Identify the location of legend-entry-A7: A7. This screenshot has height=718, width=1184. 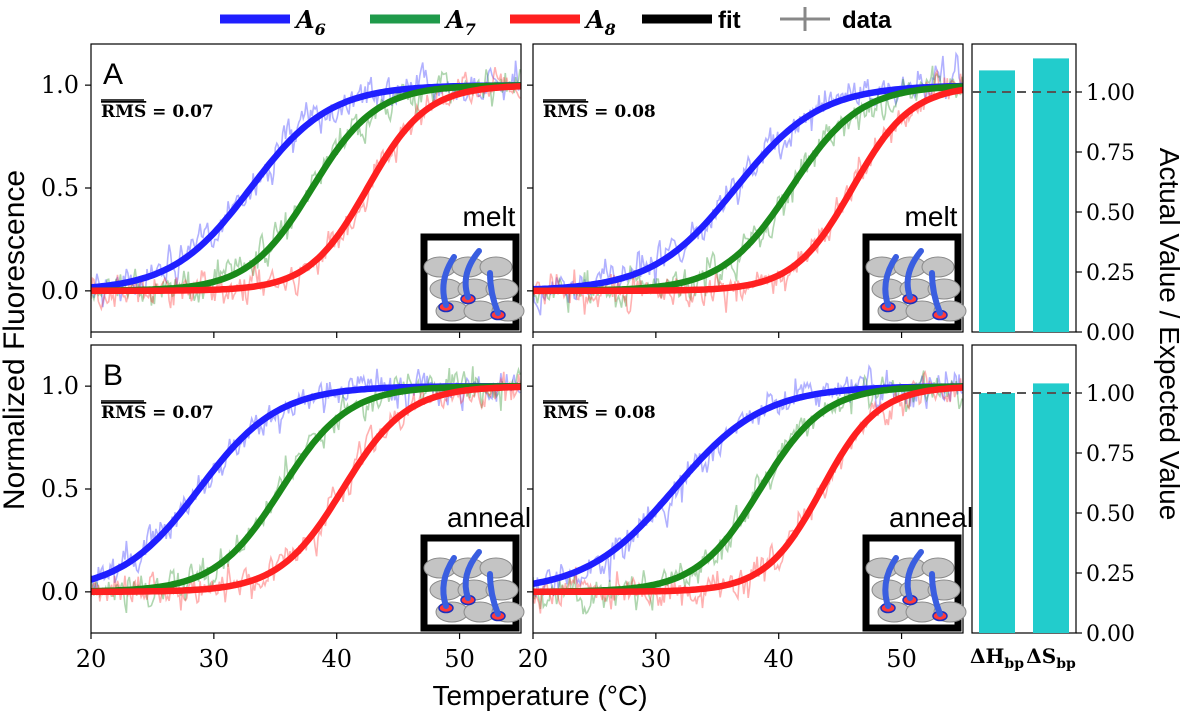
(423, 22).